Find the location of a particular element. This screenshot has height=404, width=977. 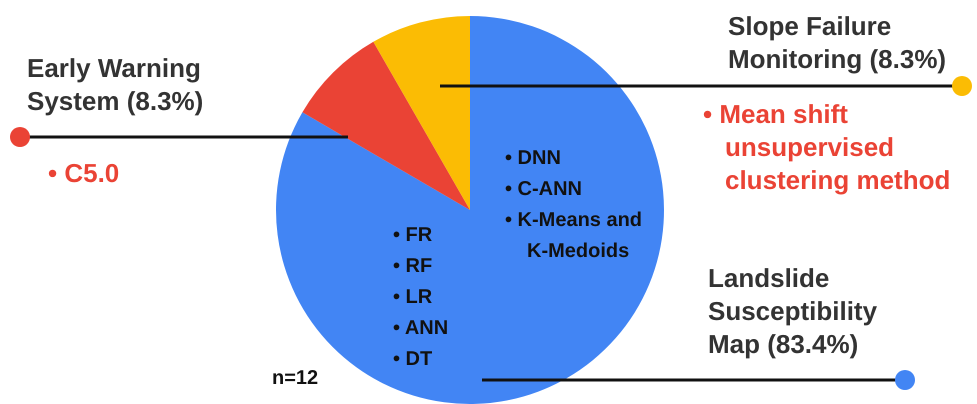

text: n=12 is located at coordinates (295, 378).